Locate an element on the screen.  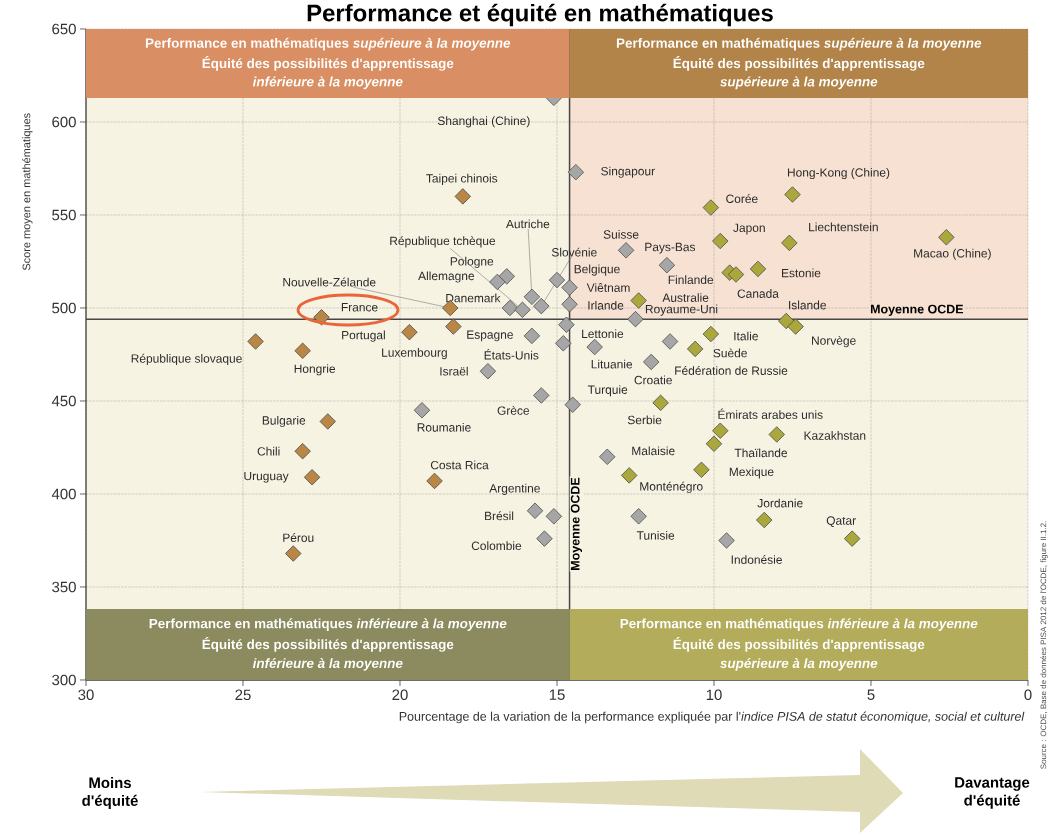
data-label: Fédération de Russie is located at coordinates (731, 370).